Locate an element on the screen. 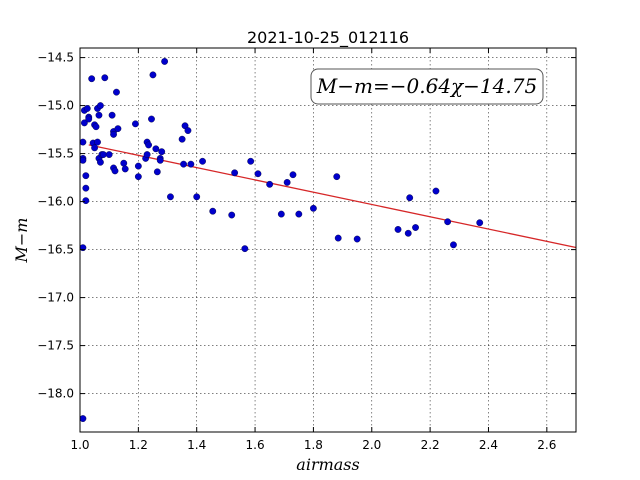 This screenshot has width=640, height=480. y-tick-label: −16.5 is located at coordinates (55, 250).